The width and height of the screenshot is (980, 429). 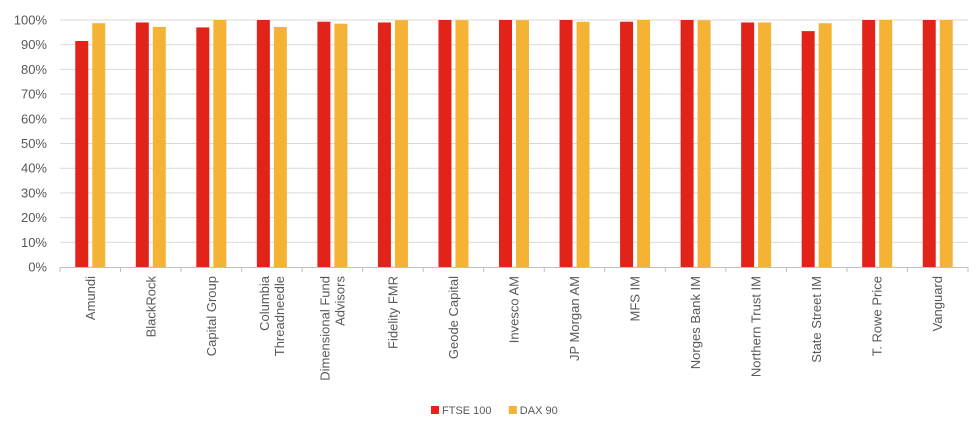 I want to click on x-category-label: Norges Bank IM, so click(x=695, y=322).